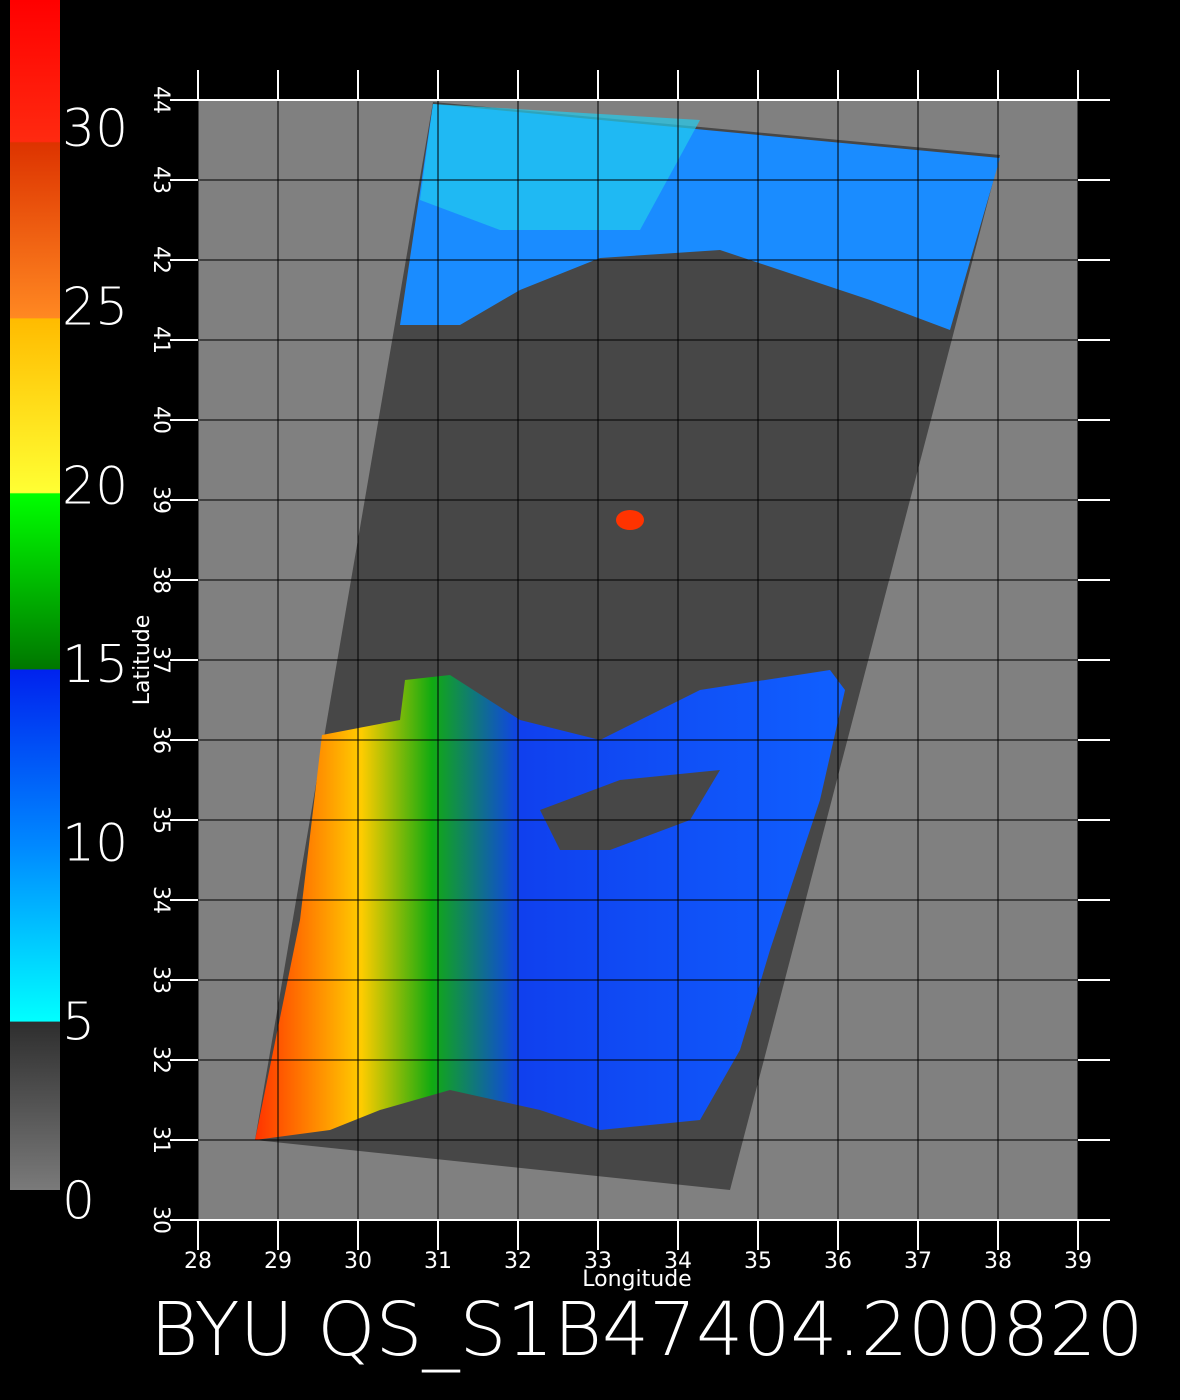  Describe the element at coordinates (598, 1261) in the screenshot. I see `x-tick-label: 33` at that location.